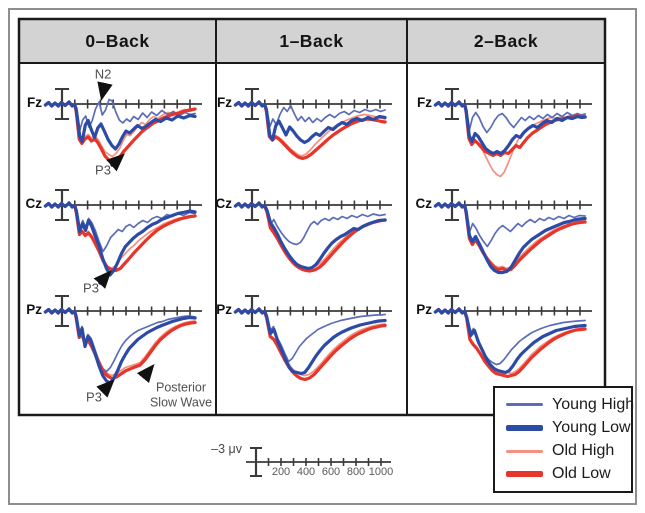 This screenshot has height=513, width=645. I want to click on young-high-line-swatch, so click(524, 405).